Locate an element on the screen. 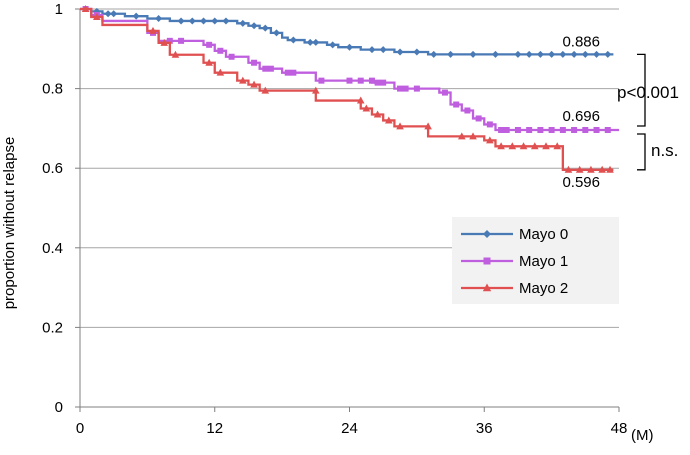  end-label-0: 0.886 is located at coordinates (581, 41).